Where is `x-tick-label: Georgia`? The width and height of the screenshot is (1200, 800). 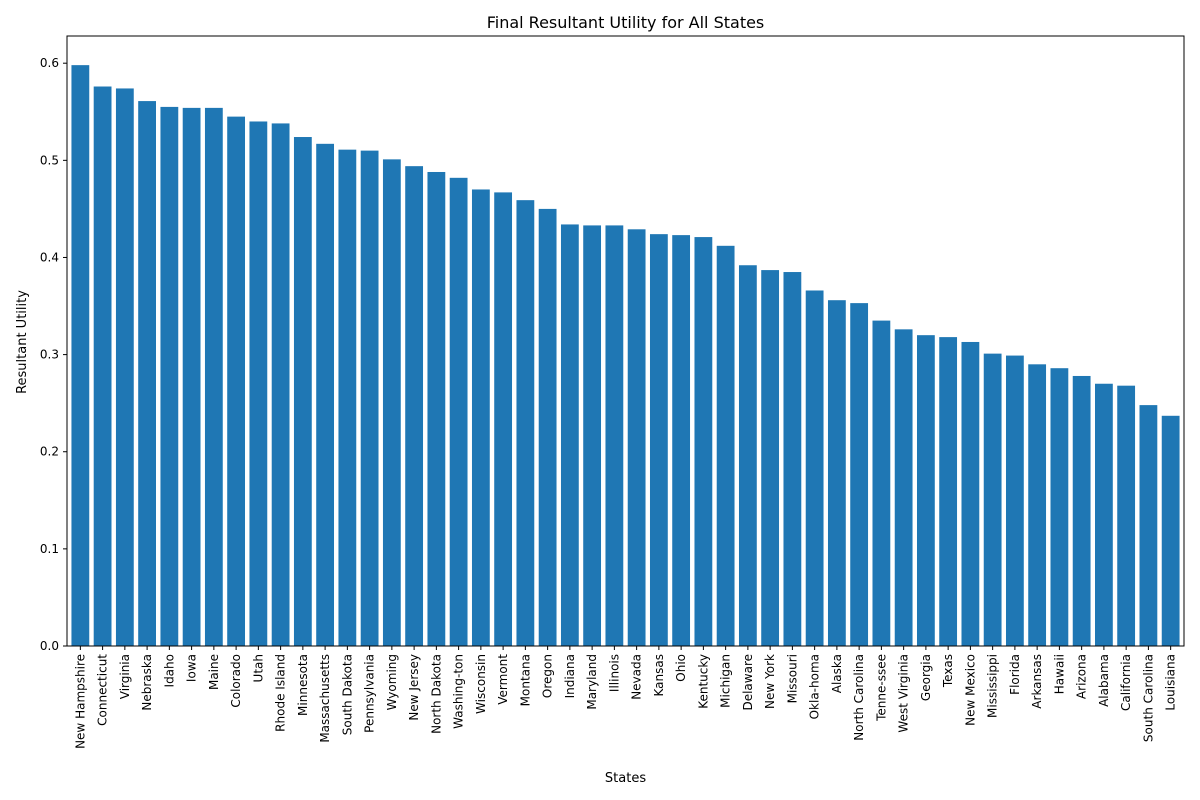
x-tick-label: Georgia is located at coordinates (926, 677).